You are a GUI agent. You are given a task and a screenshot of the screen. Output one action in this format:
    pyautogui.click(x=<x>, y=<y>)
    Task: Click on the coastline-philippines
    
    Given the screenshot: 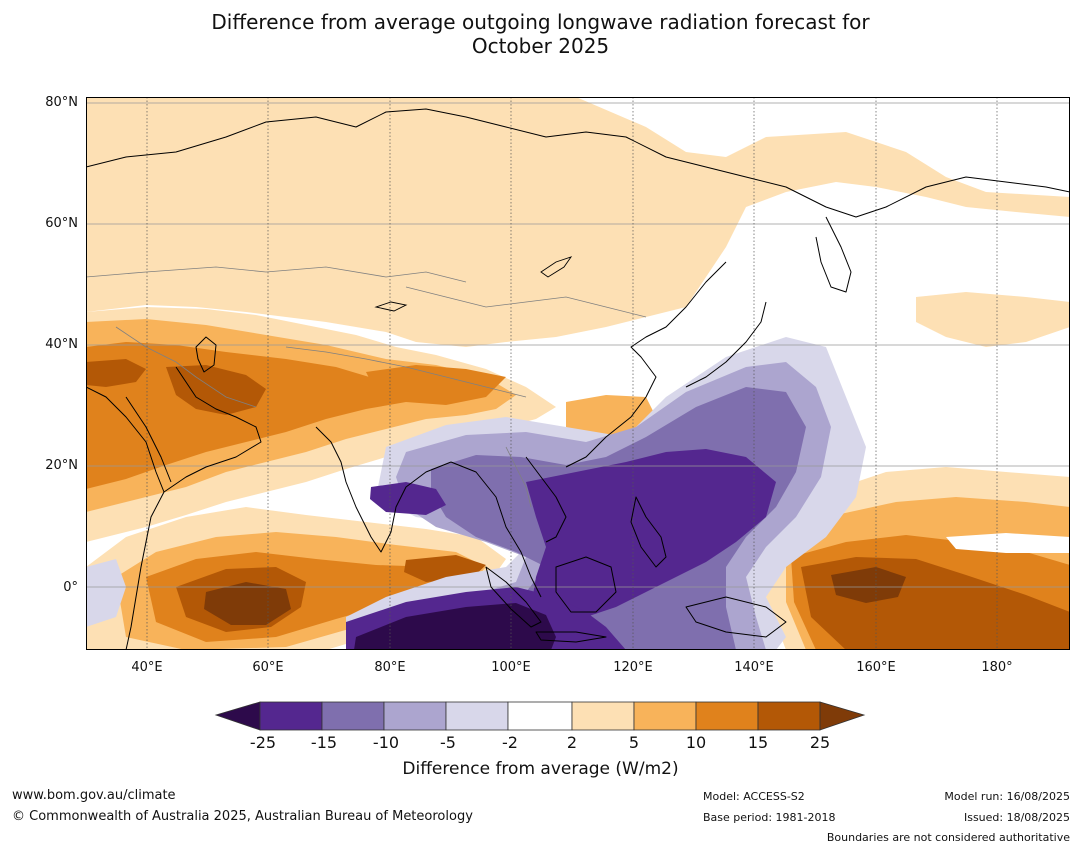 What is the action you would take?
    pyautogui.click(x=648, y=532)
    